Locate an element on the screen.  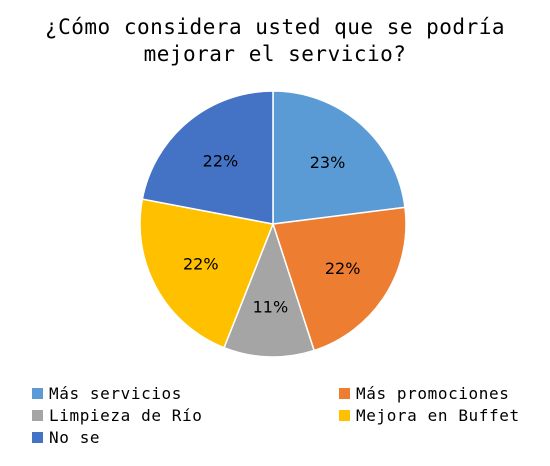
legend-label-2: Más promociones is located at coordinates (433, 393).